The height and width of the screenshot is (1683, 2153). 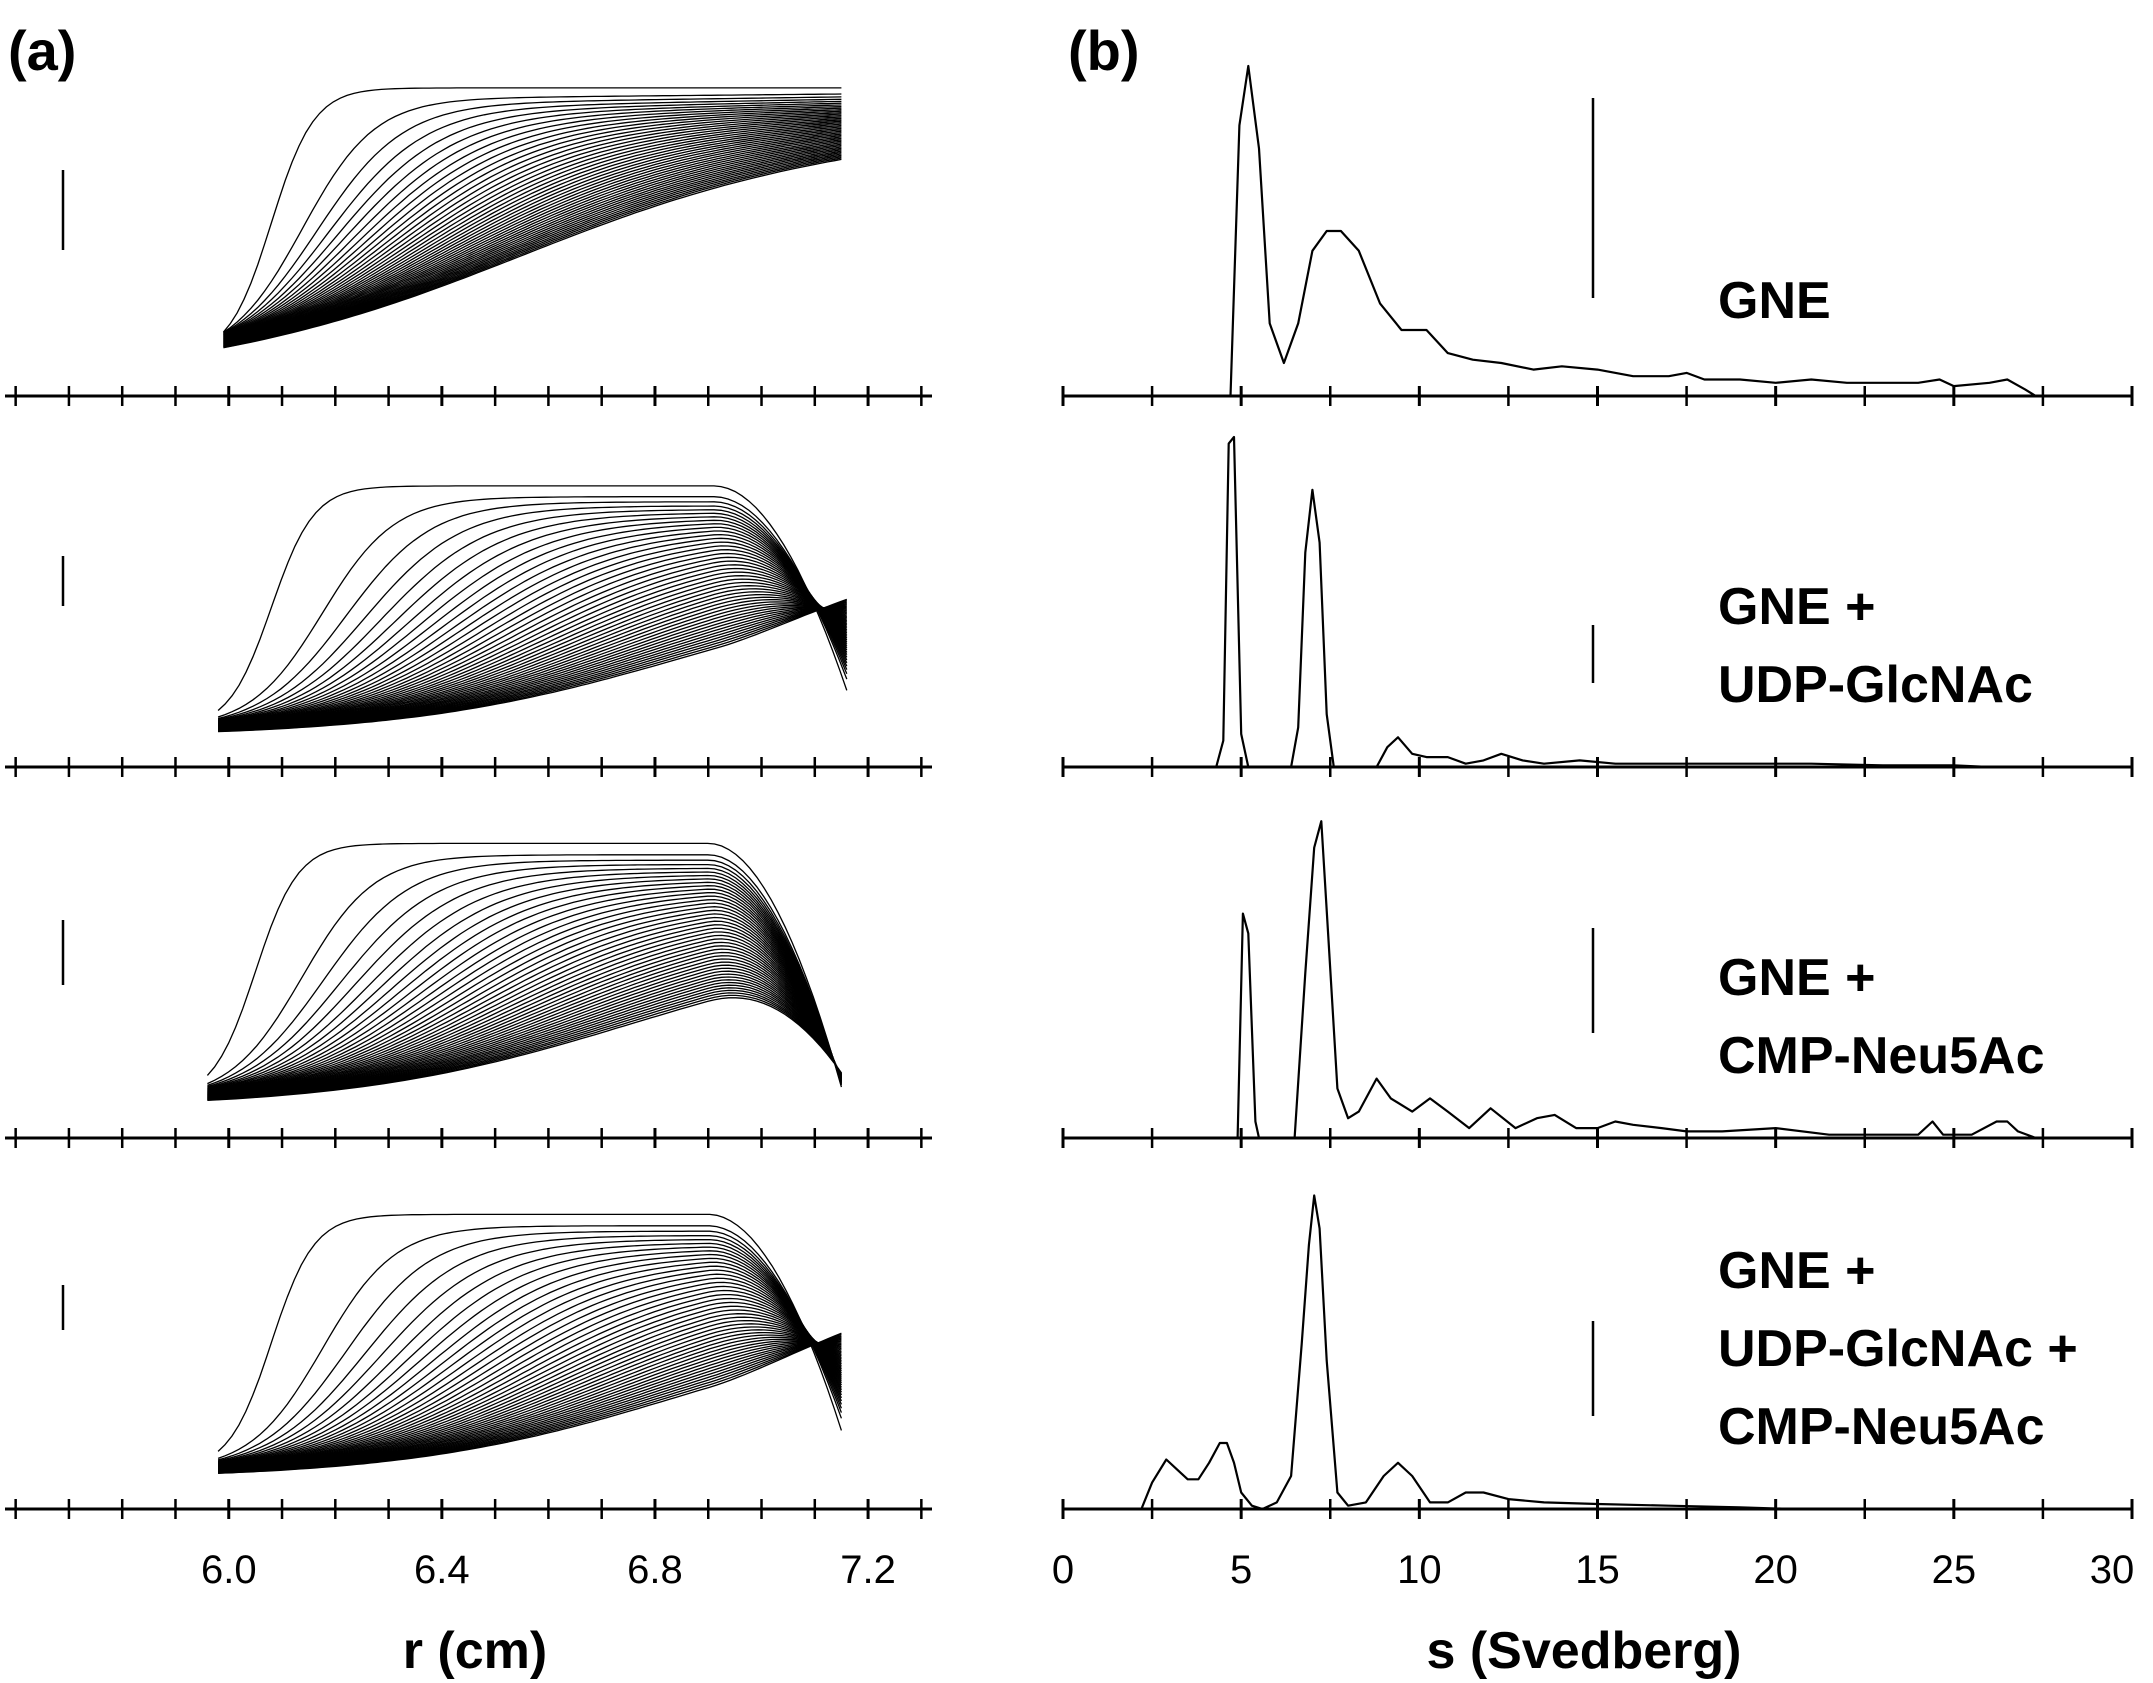 I want to click on panel-label-b: (b), so click(x=1104, y=50).